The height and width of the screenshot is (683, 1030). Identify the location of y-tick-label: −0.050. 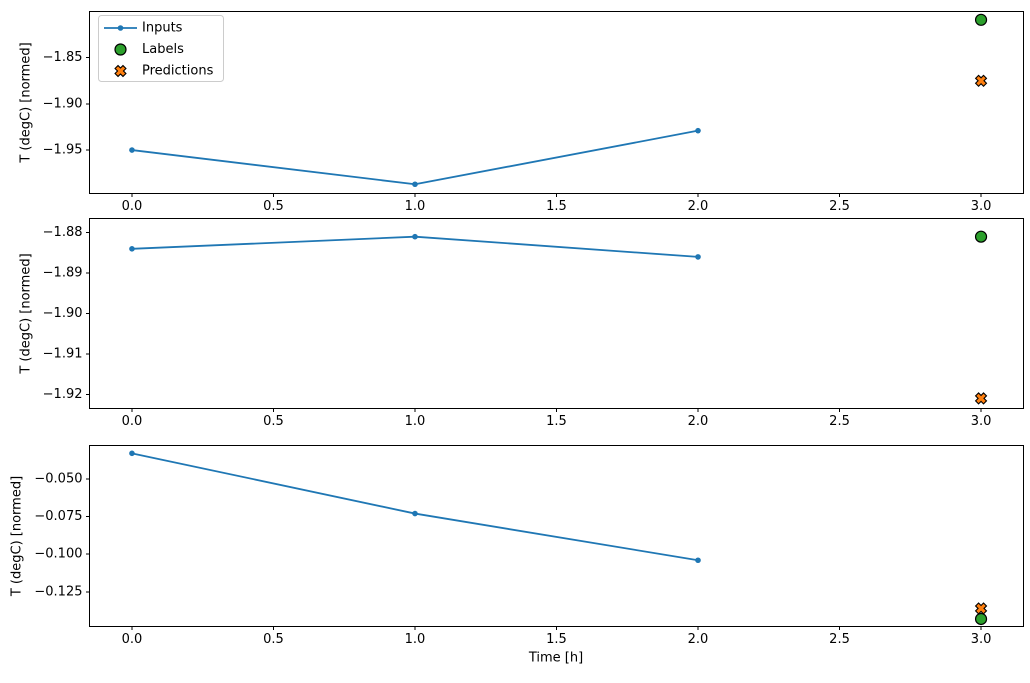
(58, 478).